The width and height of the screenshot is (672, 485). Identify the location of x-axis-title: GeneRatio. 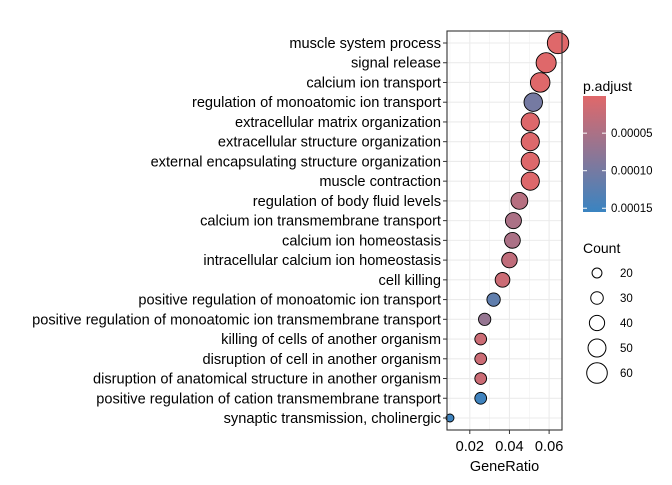
(504, 467).